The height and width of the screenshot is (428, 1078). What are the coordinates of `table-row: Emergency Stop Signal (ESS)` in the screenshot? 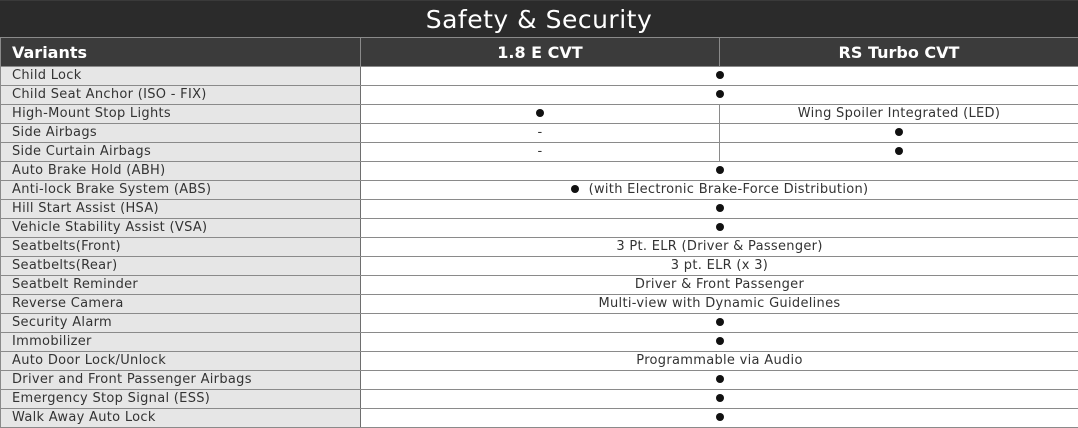 It's located at (539, 399).